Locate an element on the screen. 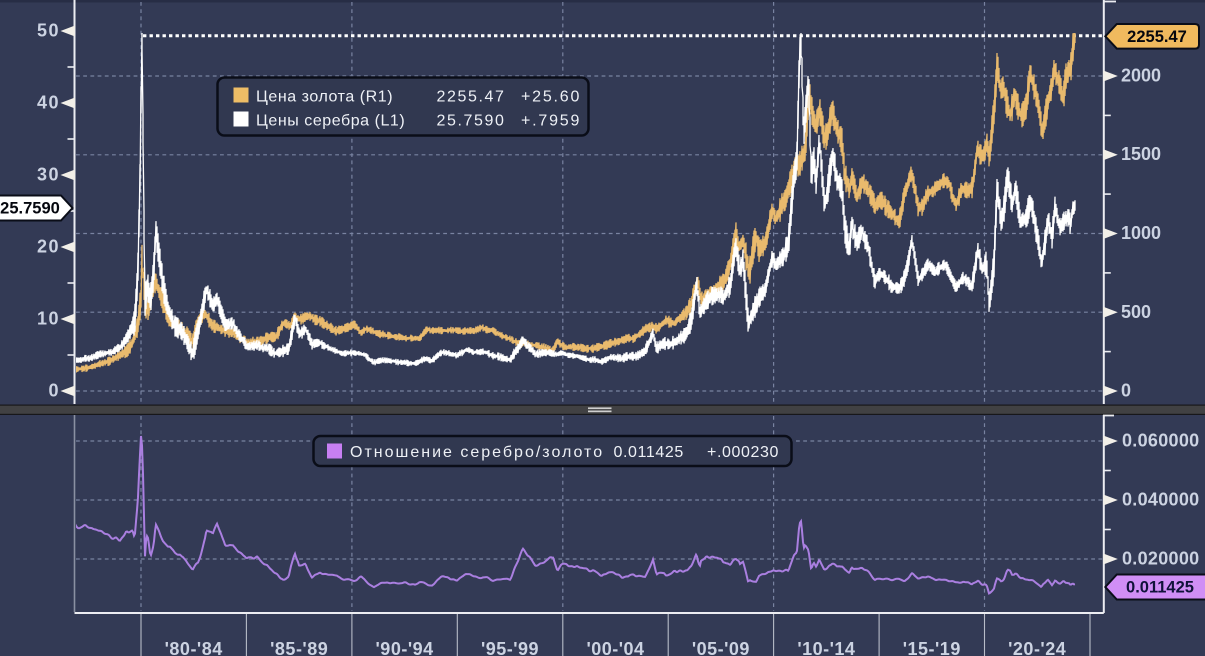 The height and width of the screenshot is (656, 1205). svg-text: 1500 is located at coordinates (1141, 154).